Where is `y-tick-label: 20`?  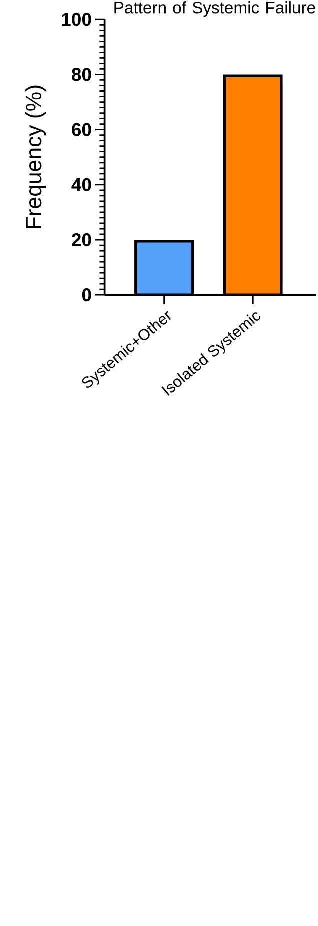 y-tick-label: 20 is located at coordinates (82, 240).